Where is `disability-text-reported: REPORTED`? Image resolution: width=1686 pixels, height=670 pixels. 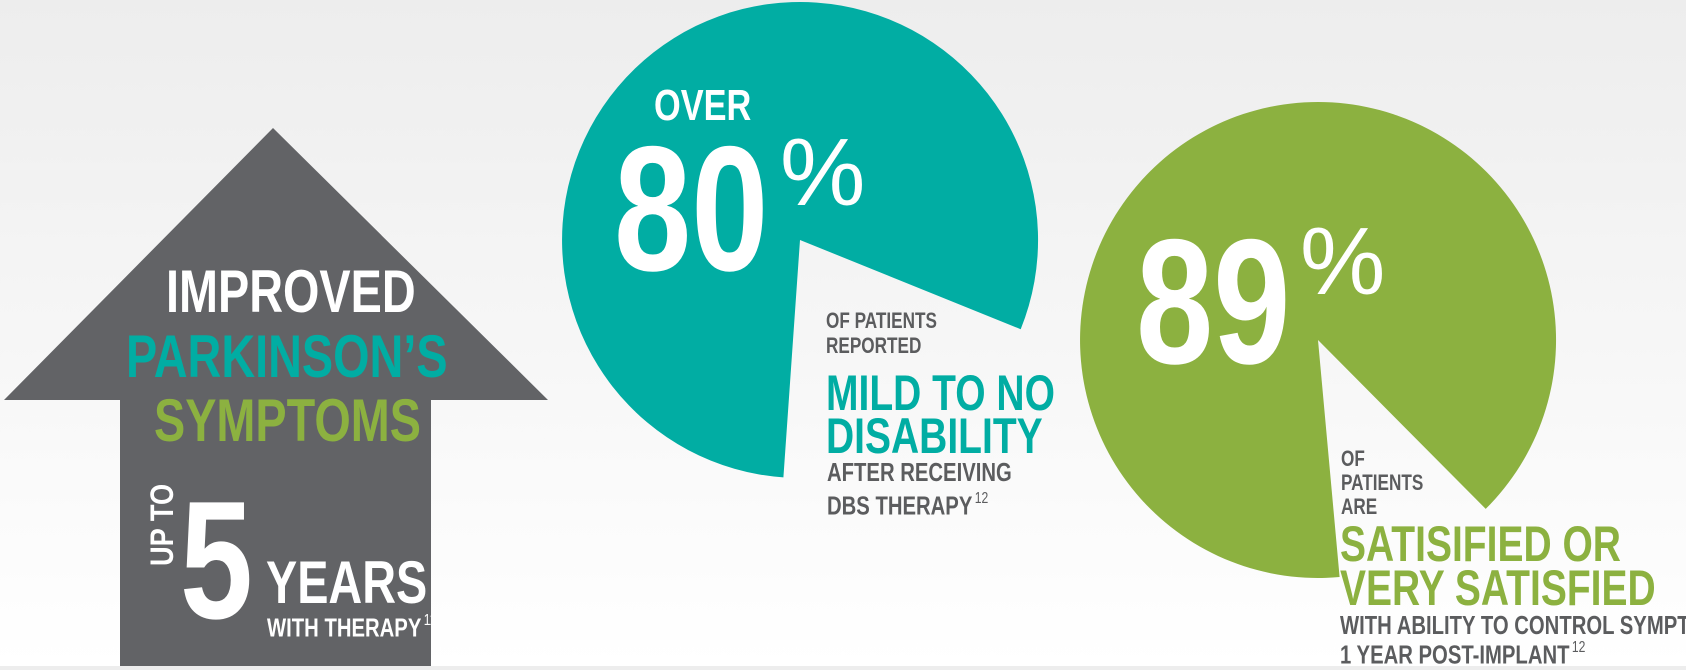 disability-text-reported: REPORTED is located at coordinates (874, 345).